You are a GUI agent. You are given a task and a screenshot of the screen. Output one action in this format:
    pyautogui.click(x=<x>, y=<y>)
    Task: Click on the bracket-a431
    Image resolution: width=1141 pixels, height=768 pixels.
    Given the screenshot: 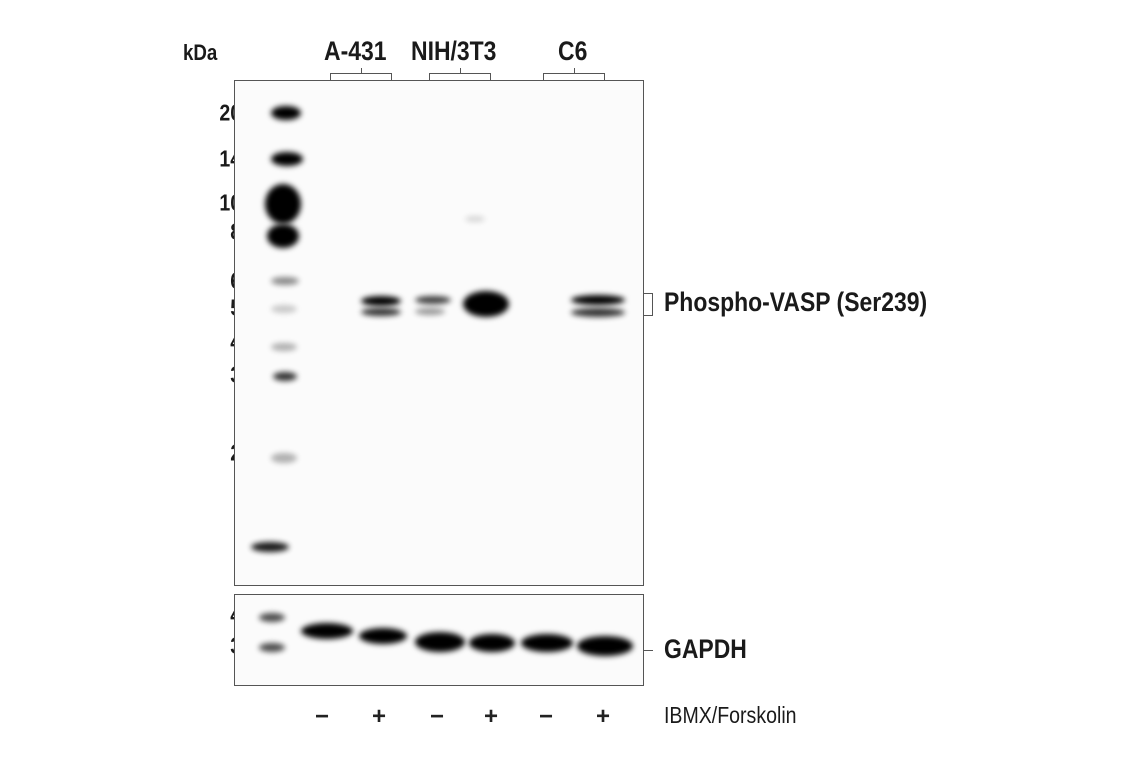 What is the action you would take?
    pyautogui.click(x=361, y=75)
    